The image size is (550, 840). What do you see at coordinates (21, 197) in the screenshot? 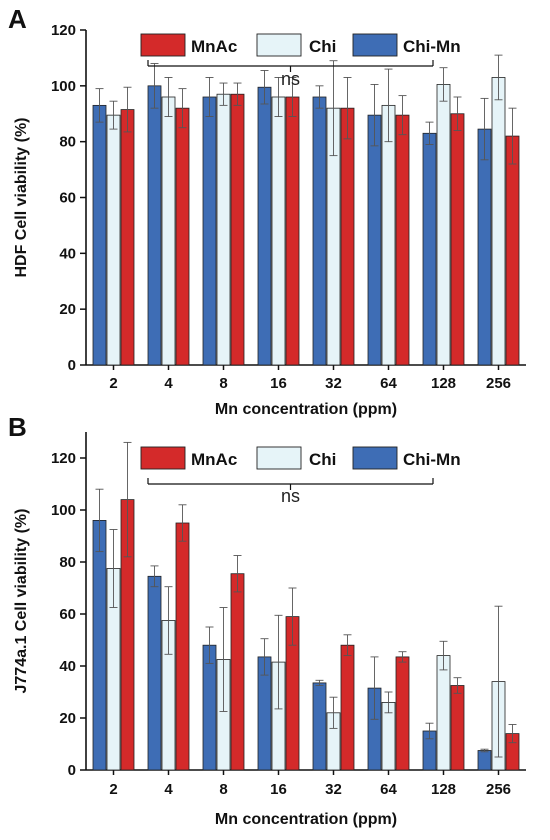
I see `y-axis-label: HDF Cell viability (%)` at bounding box center [21, 197].